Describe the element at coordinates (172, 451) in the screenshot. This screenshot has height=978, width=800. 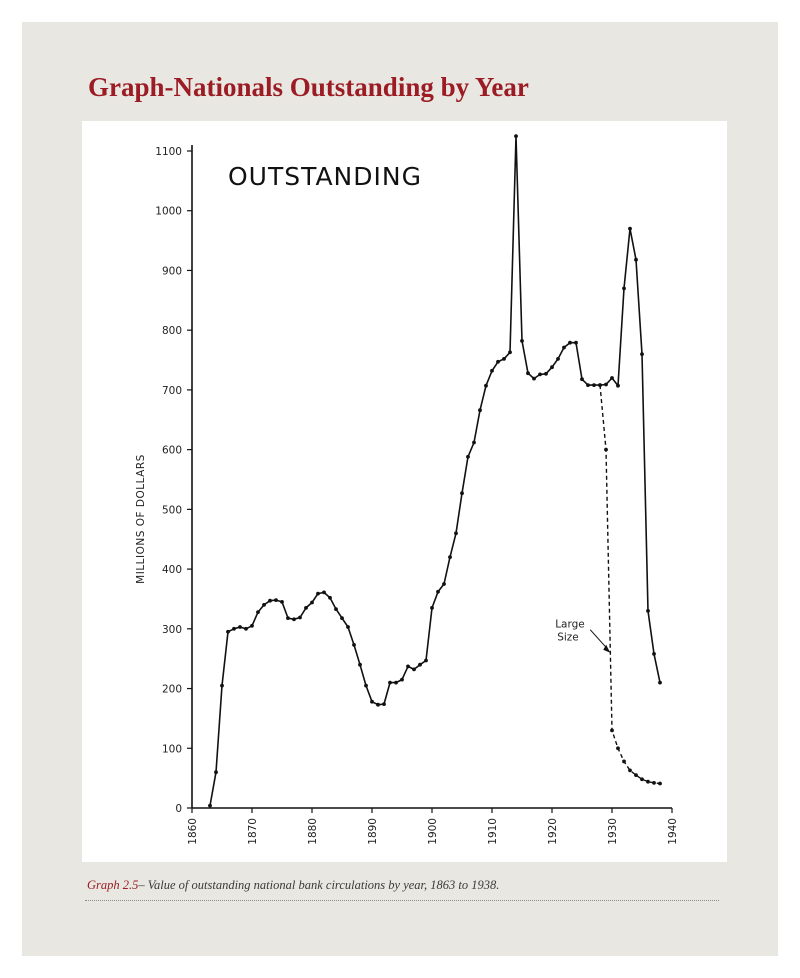
I see `y-tick-label: 600` at that location.